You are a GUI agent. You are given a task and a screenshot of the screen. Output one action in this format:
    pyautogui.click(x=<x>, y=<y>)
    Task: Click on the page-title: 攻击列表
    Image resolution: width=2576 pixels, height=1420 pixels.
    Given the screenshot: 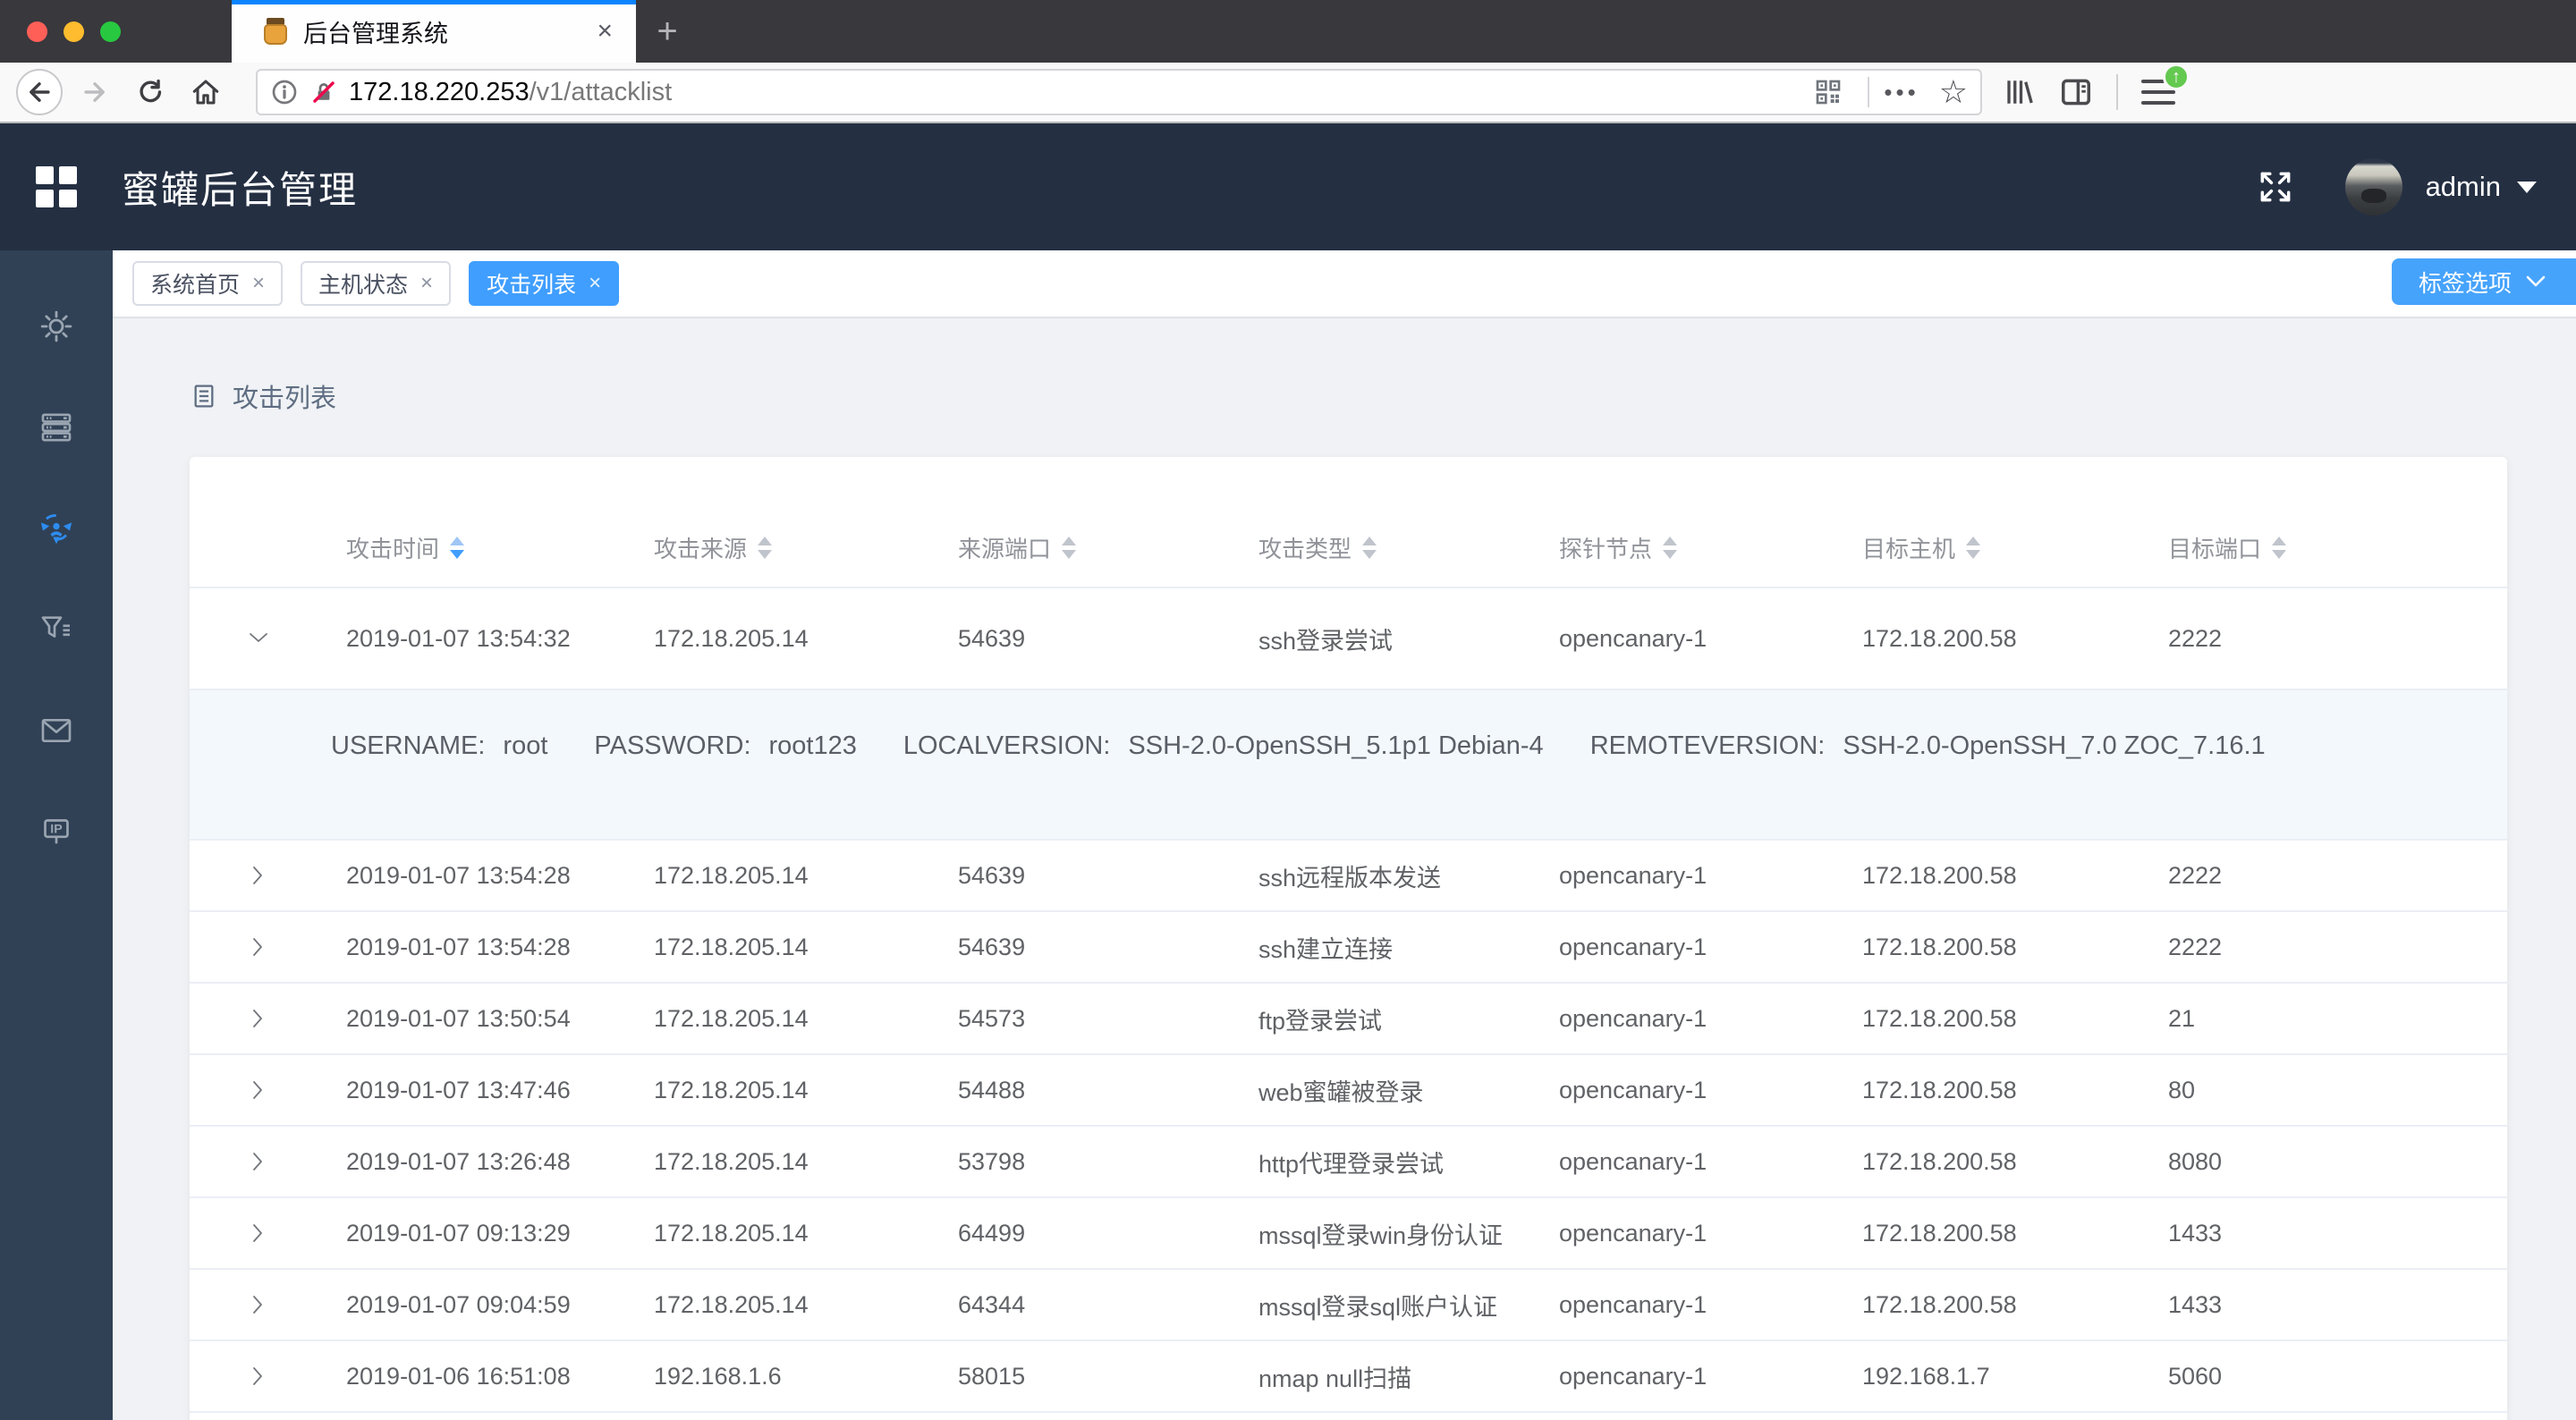 What is the action you would take?
    pyautogui.click(x=1383, y=396)
    